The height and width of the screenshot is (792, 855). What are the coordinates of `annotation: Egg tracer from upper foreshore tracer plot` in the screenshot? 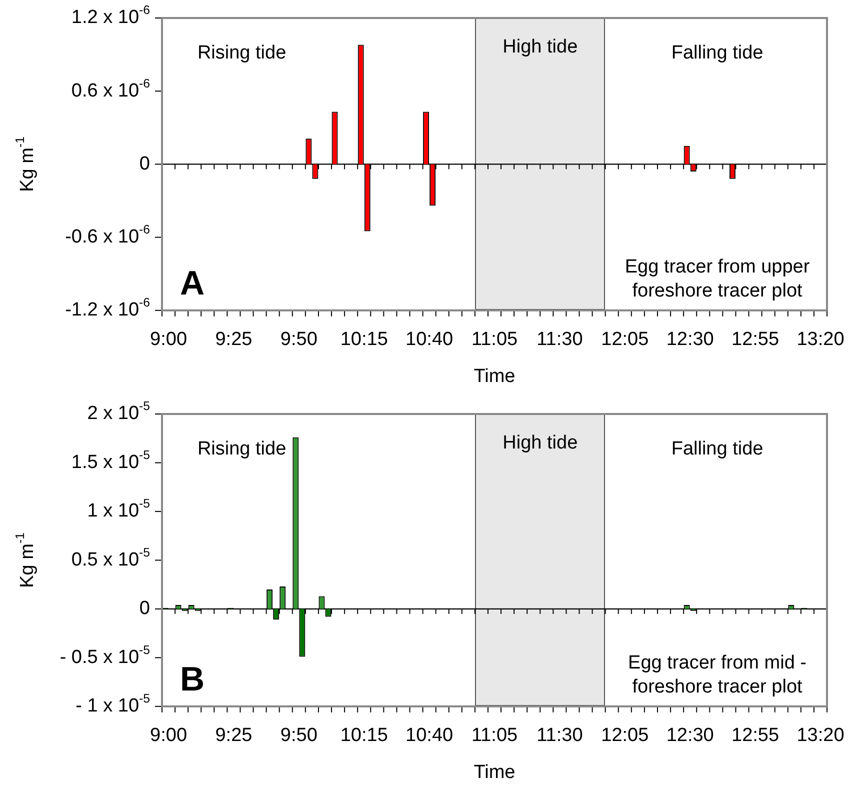 It's located at (717, 279).